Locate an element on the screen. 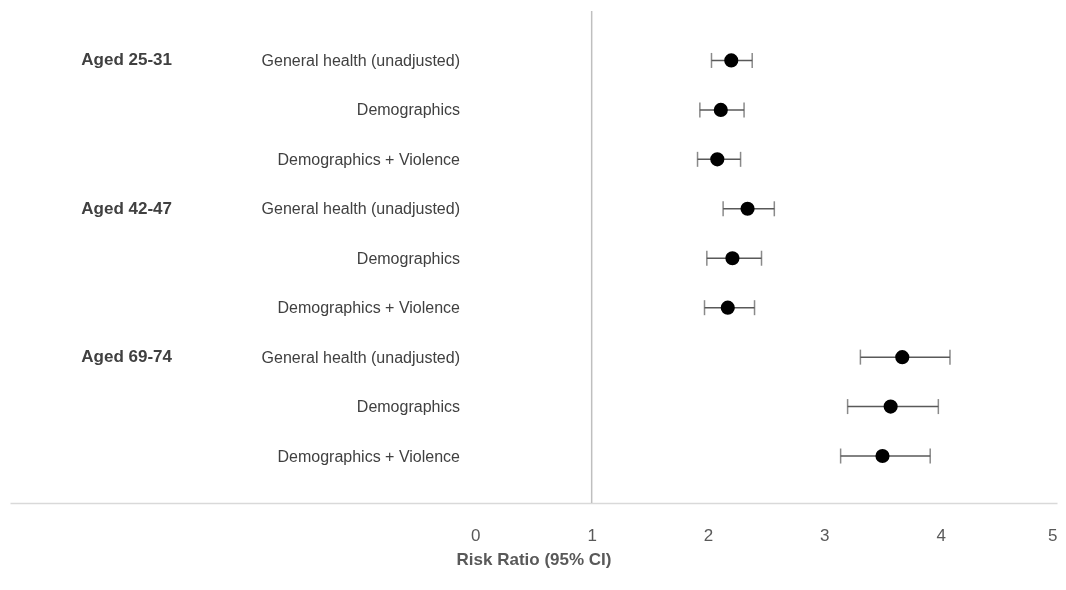 The height and width of the screenshot is (590, 1066). x-tick-label: 5 is located at coordinates (1053, 535).